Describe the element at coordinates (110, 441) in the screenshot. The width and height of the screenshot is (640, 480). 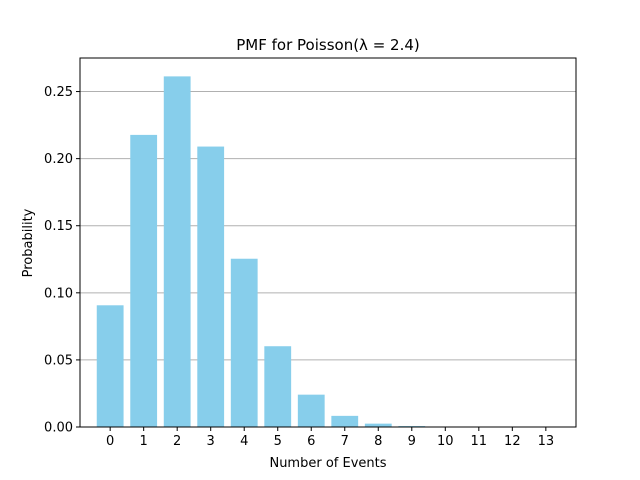
I see `x-tick-label: 0` at that location.